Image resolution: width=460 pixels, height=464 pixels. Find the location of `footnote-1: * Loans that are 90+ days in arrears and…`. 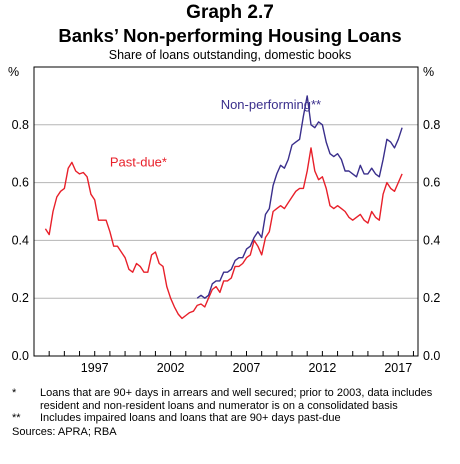

footnote-1: * Loans that are 90+ days in arrears and… is located at coordinates (232, 399).